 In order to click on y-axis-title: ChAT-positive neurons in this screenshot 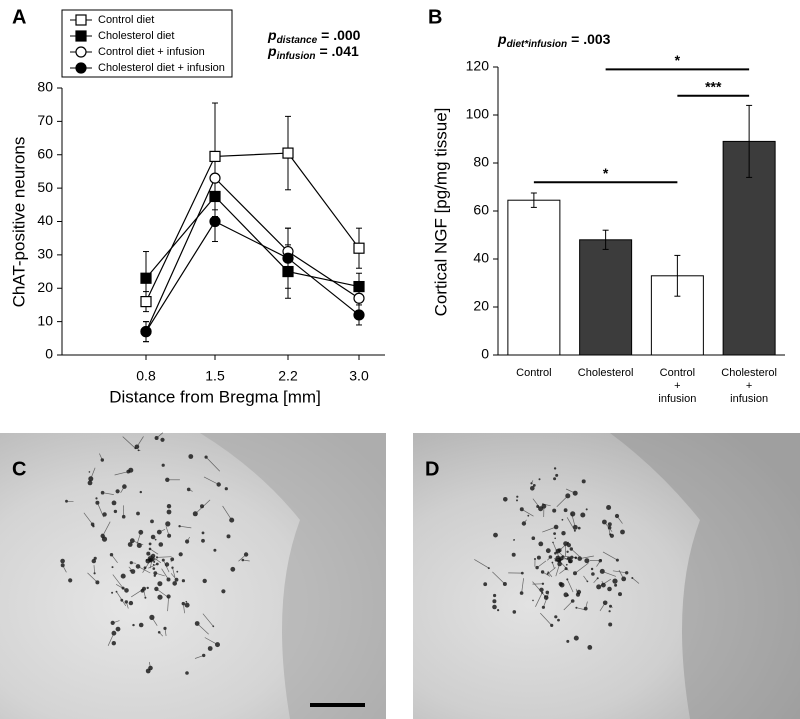, I will do `click(18, 222)`.